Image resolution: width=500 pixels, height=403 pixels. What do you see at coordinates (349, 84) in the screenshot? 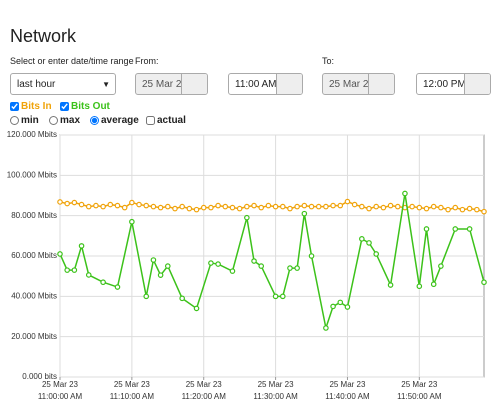
I see `to-date-text: 25 Mar 2` at bounding box center [349, 84].